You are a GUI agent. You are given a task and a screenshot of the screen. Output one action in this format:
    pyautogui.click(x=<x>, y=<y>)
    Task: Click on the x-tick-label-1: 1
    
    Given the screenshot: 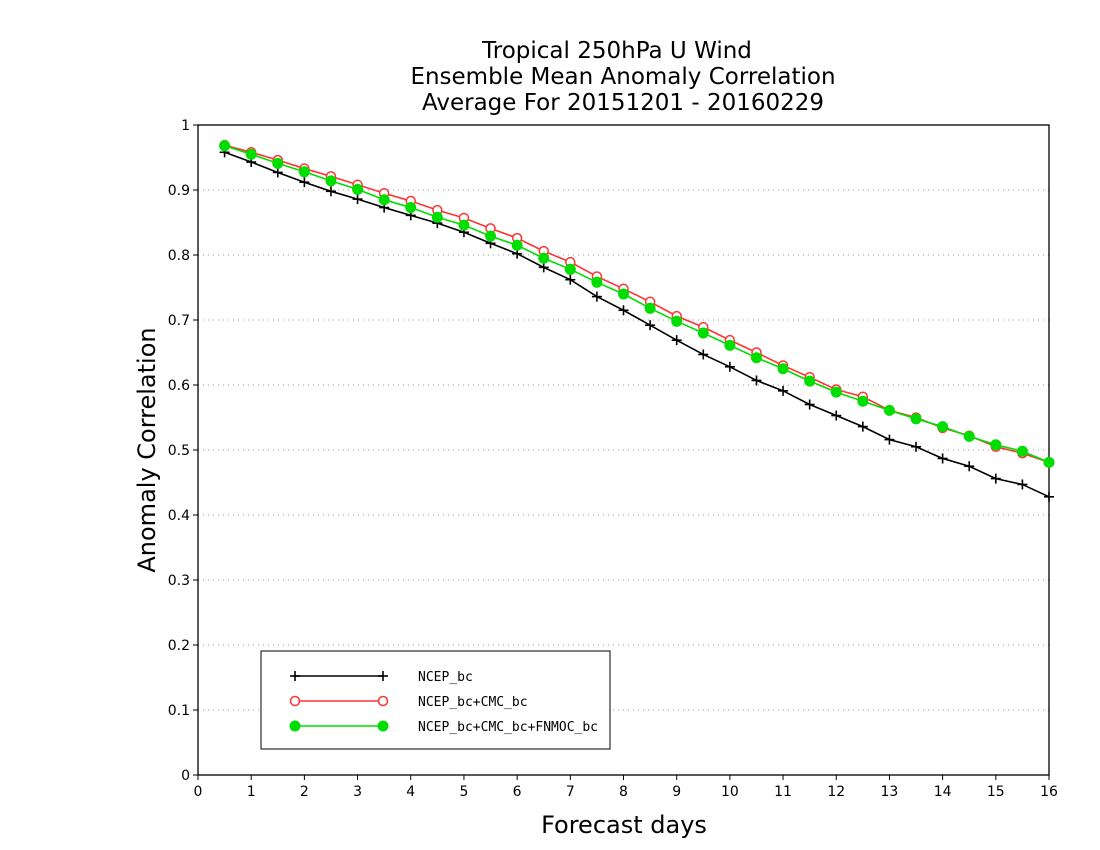 What is the action you would take?
    pyautogui.click(x=251, y=792)
    